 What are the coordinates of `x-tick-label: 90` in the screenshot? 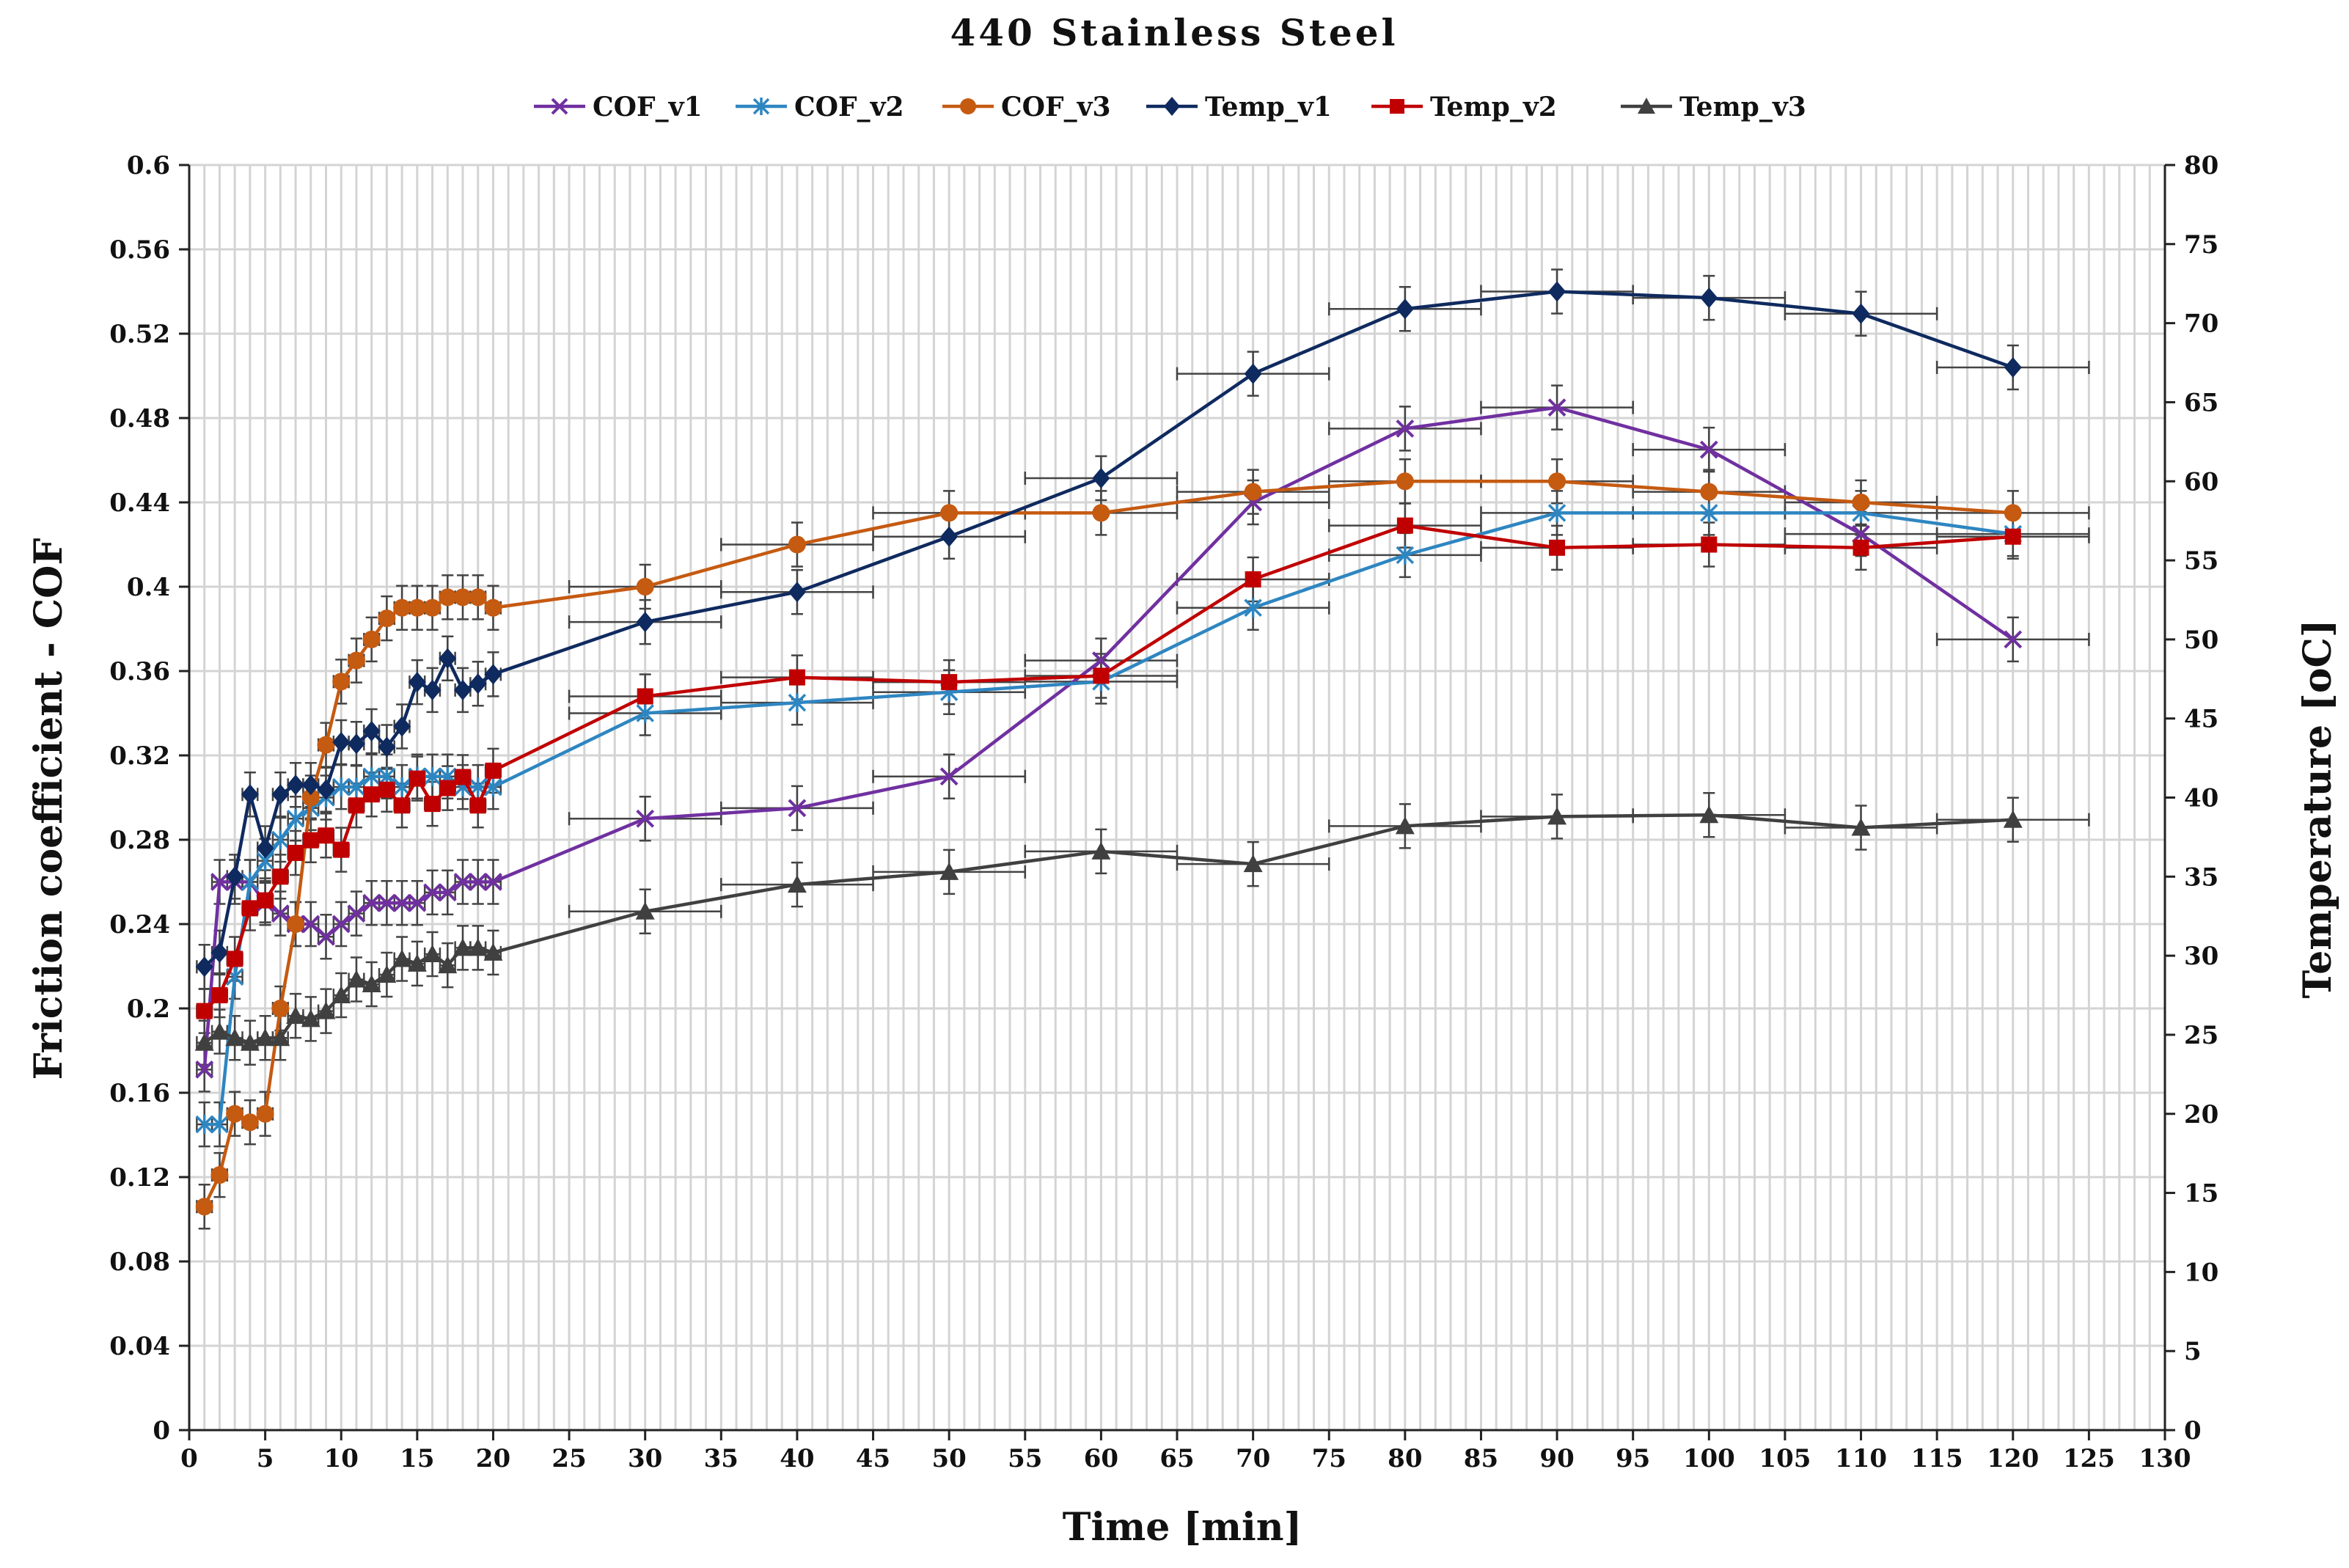 It's located at (1556, 1458).